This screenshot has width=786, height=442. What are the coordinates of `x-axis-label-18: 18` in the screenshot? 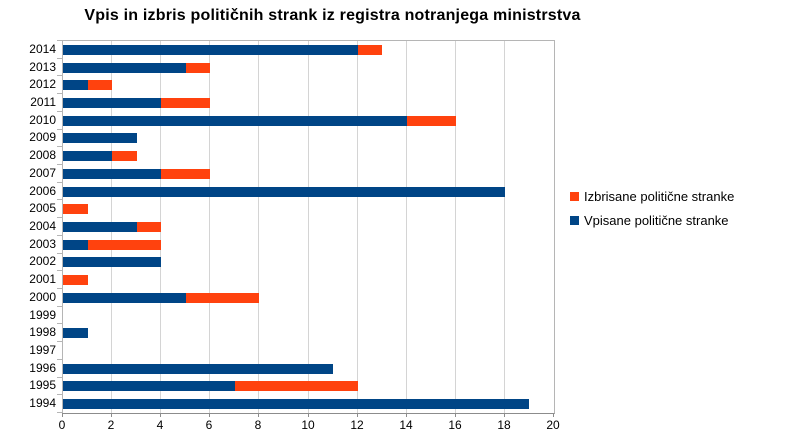 It's located at (504, 425).